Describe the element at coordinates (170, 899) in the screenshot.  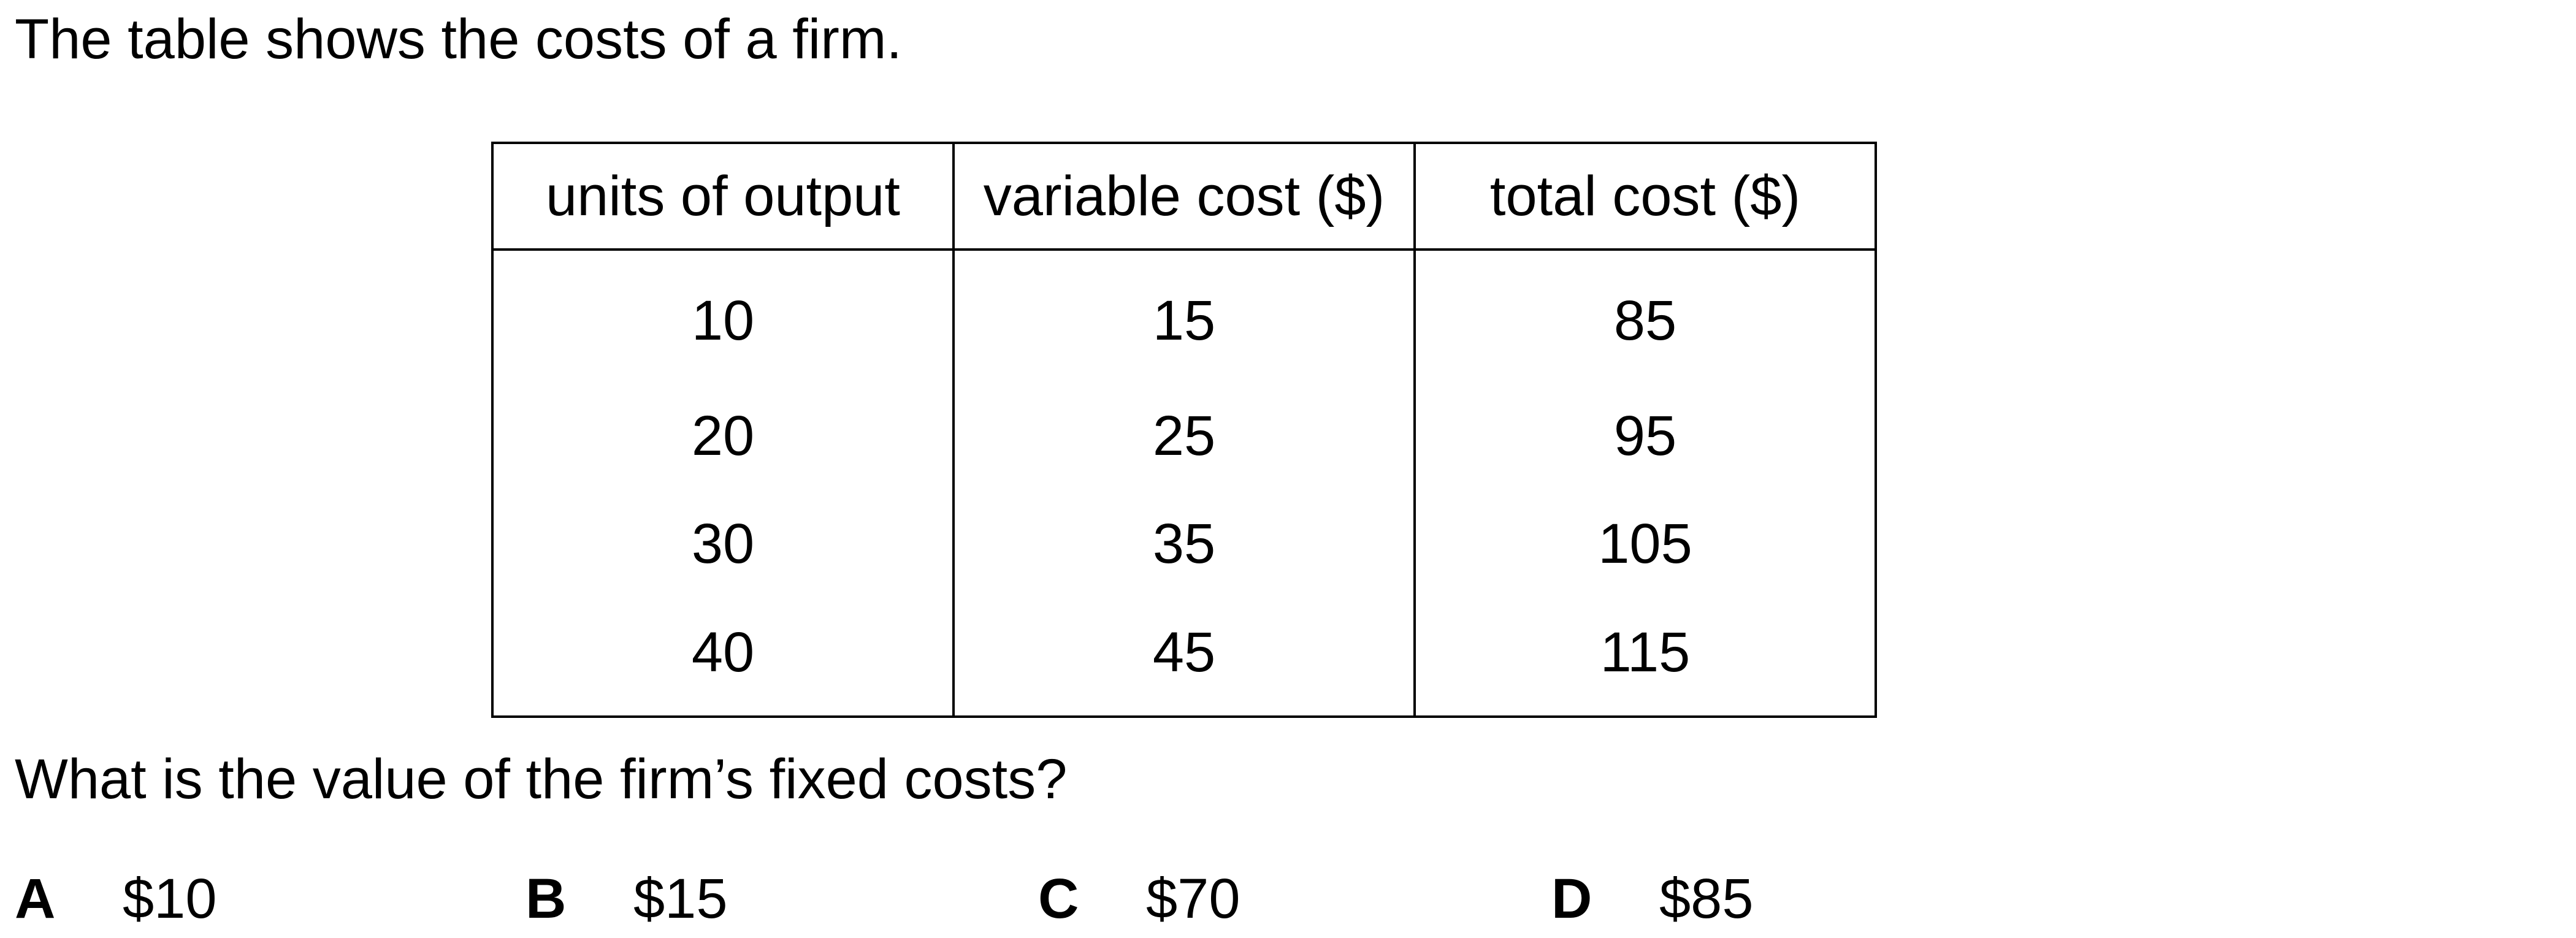
I see `option-value: $10` at that location.